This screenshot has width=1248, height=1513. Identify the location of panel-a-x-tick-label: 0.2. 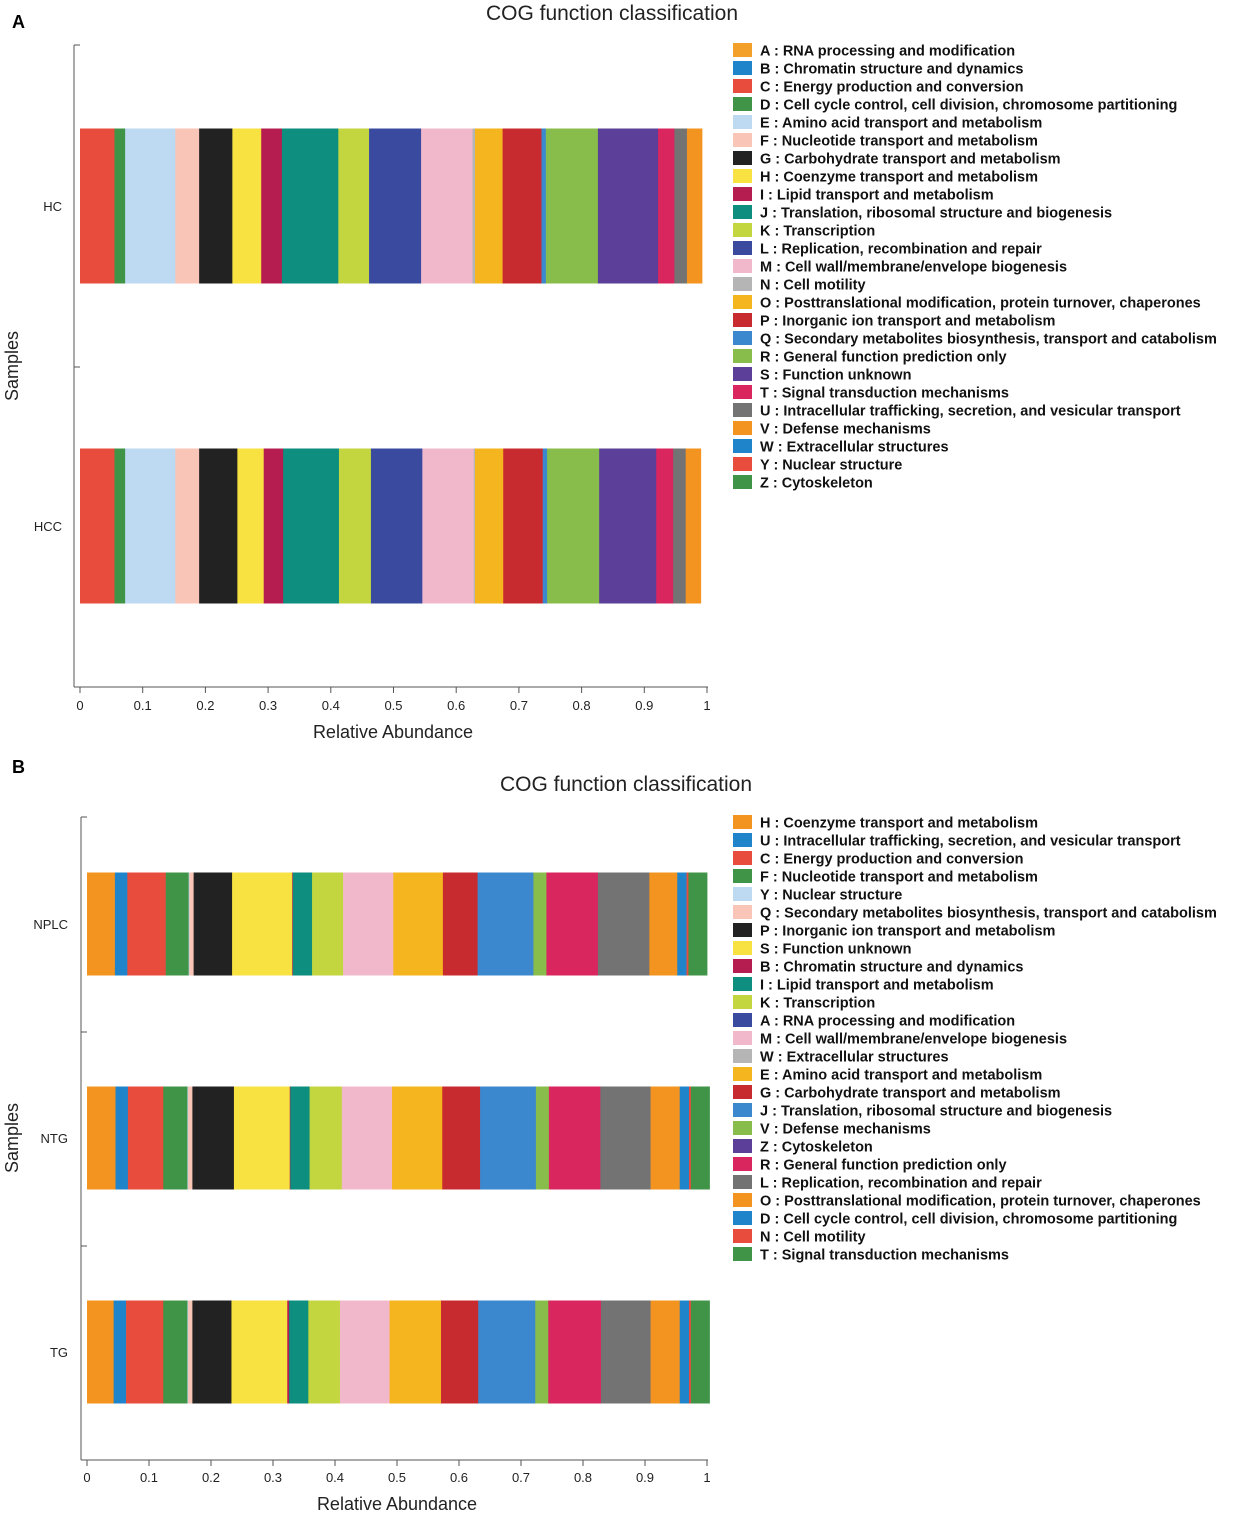
(205, 705).